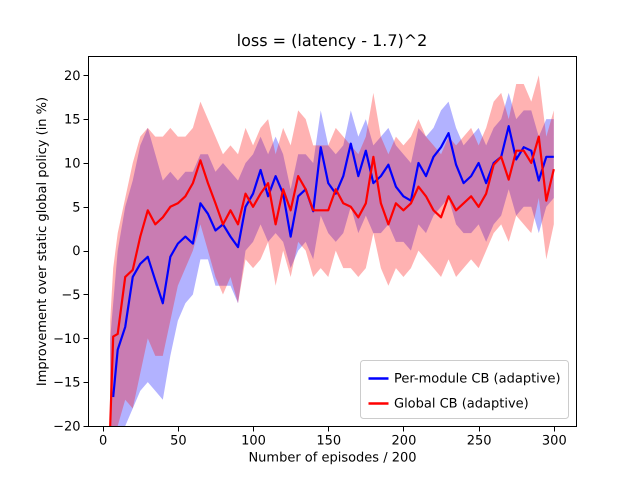  What do you see at coordinates (66, 427) in the screenshot?
I see `y-tick-label: −20` at bounding box center [66, 427].